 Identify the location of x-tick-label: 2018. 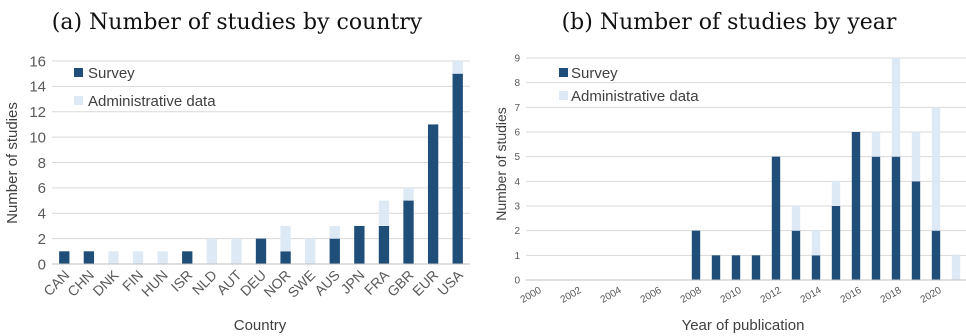
(891, 295).